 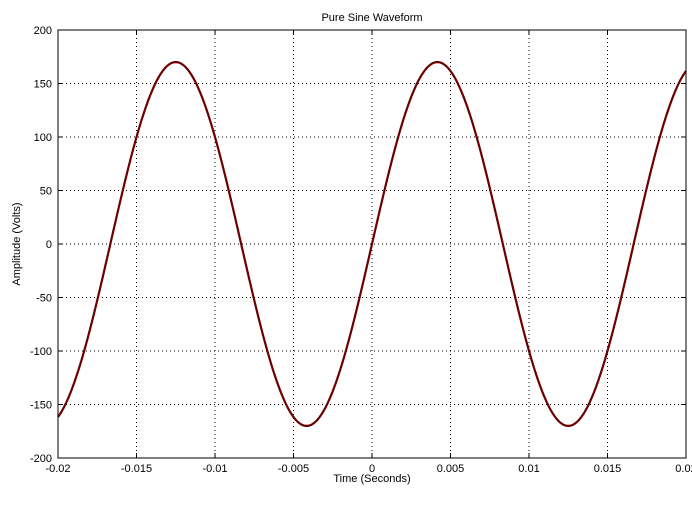 I want to click on y-tick-label: -50, so click(x=44, y=299).